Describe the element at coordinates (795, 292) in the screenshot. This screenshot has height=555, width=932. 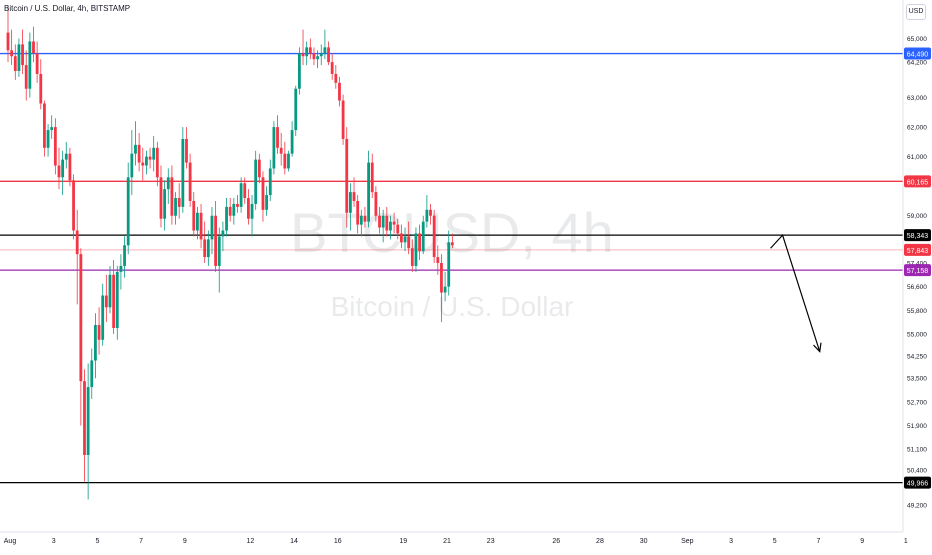
I see `projection-path` at that location.